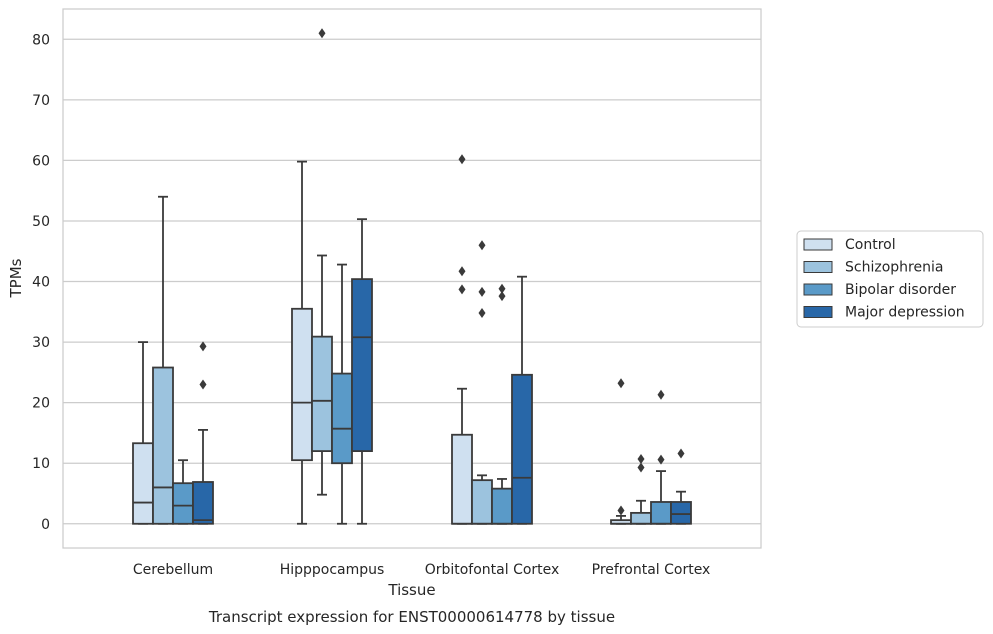 This screenshot has width=993, height=634. What do you see at coordinates (894, 268) in the screenshot?
I see `legend-label: Schizophrenia` at bounding box center [894, 268].